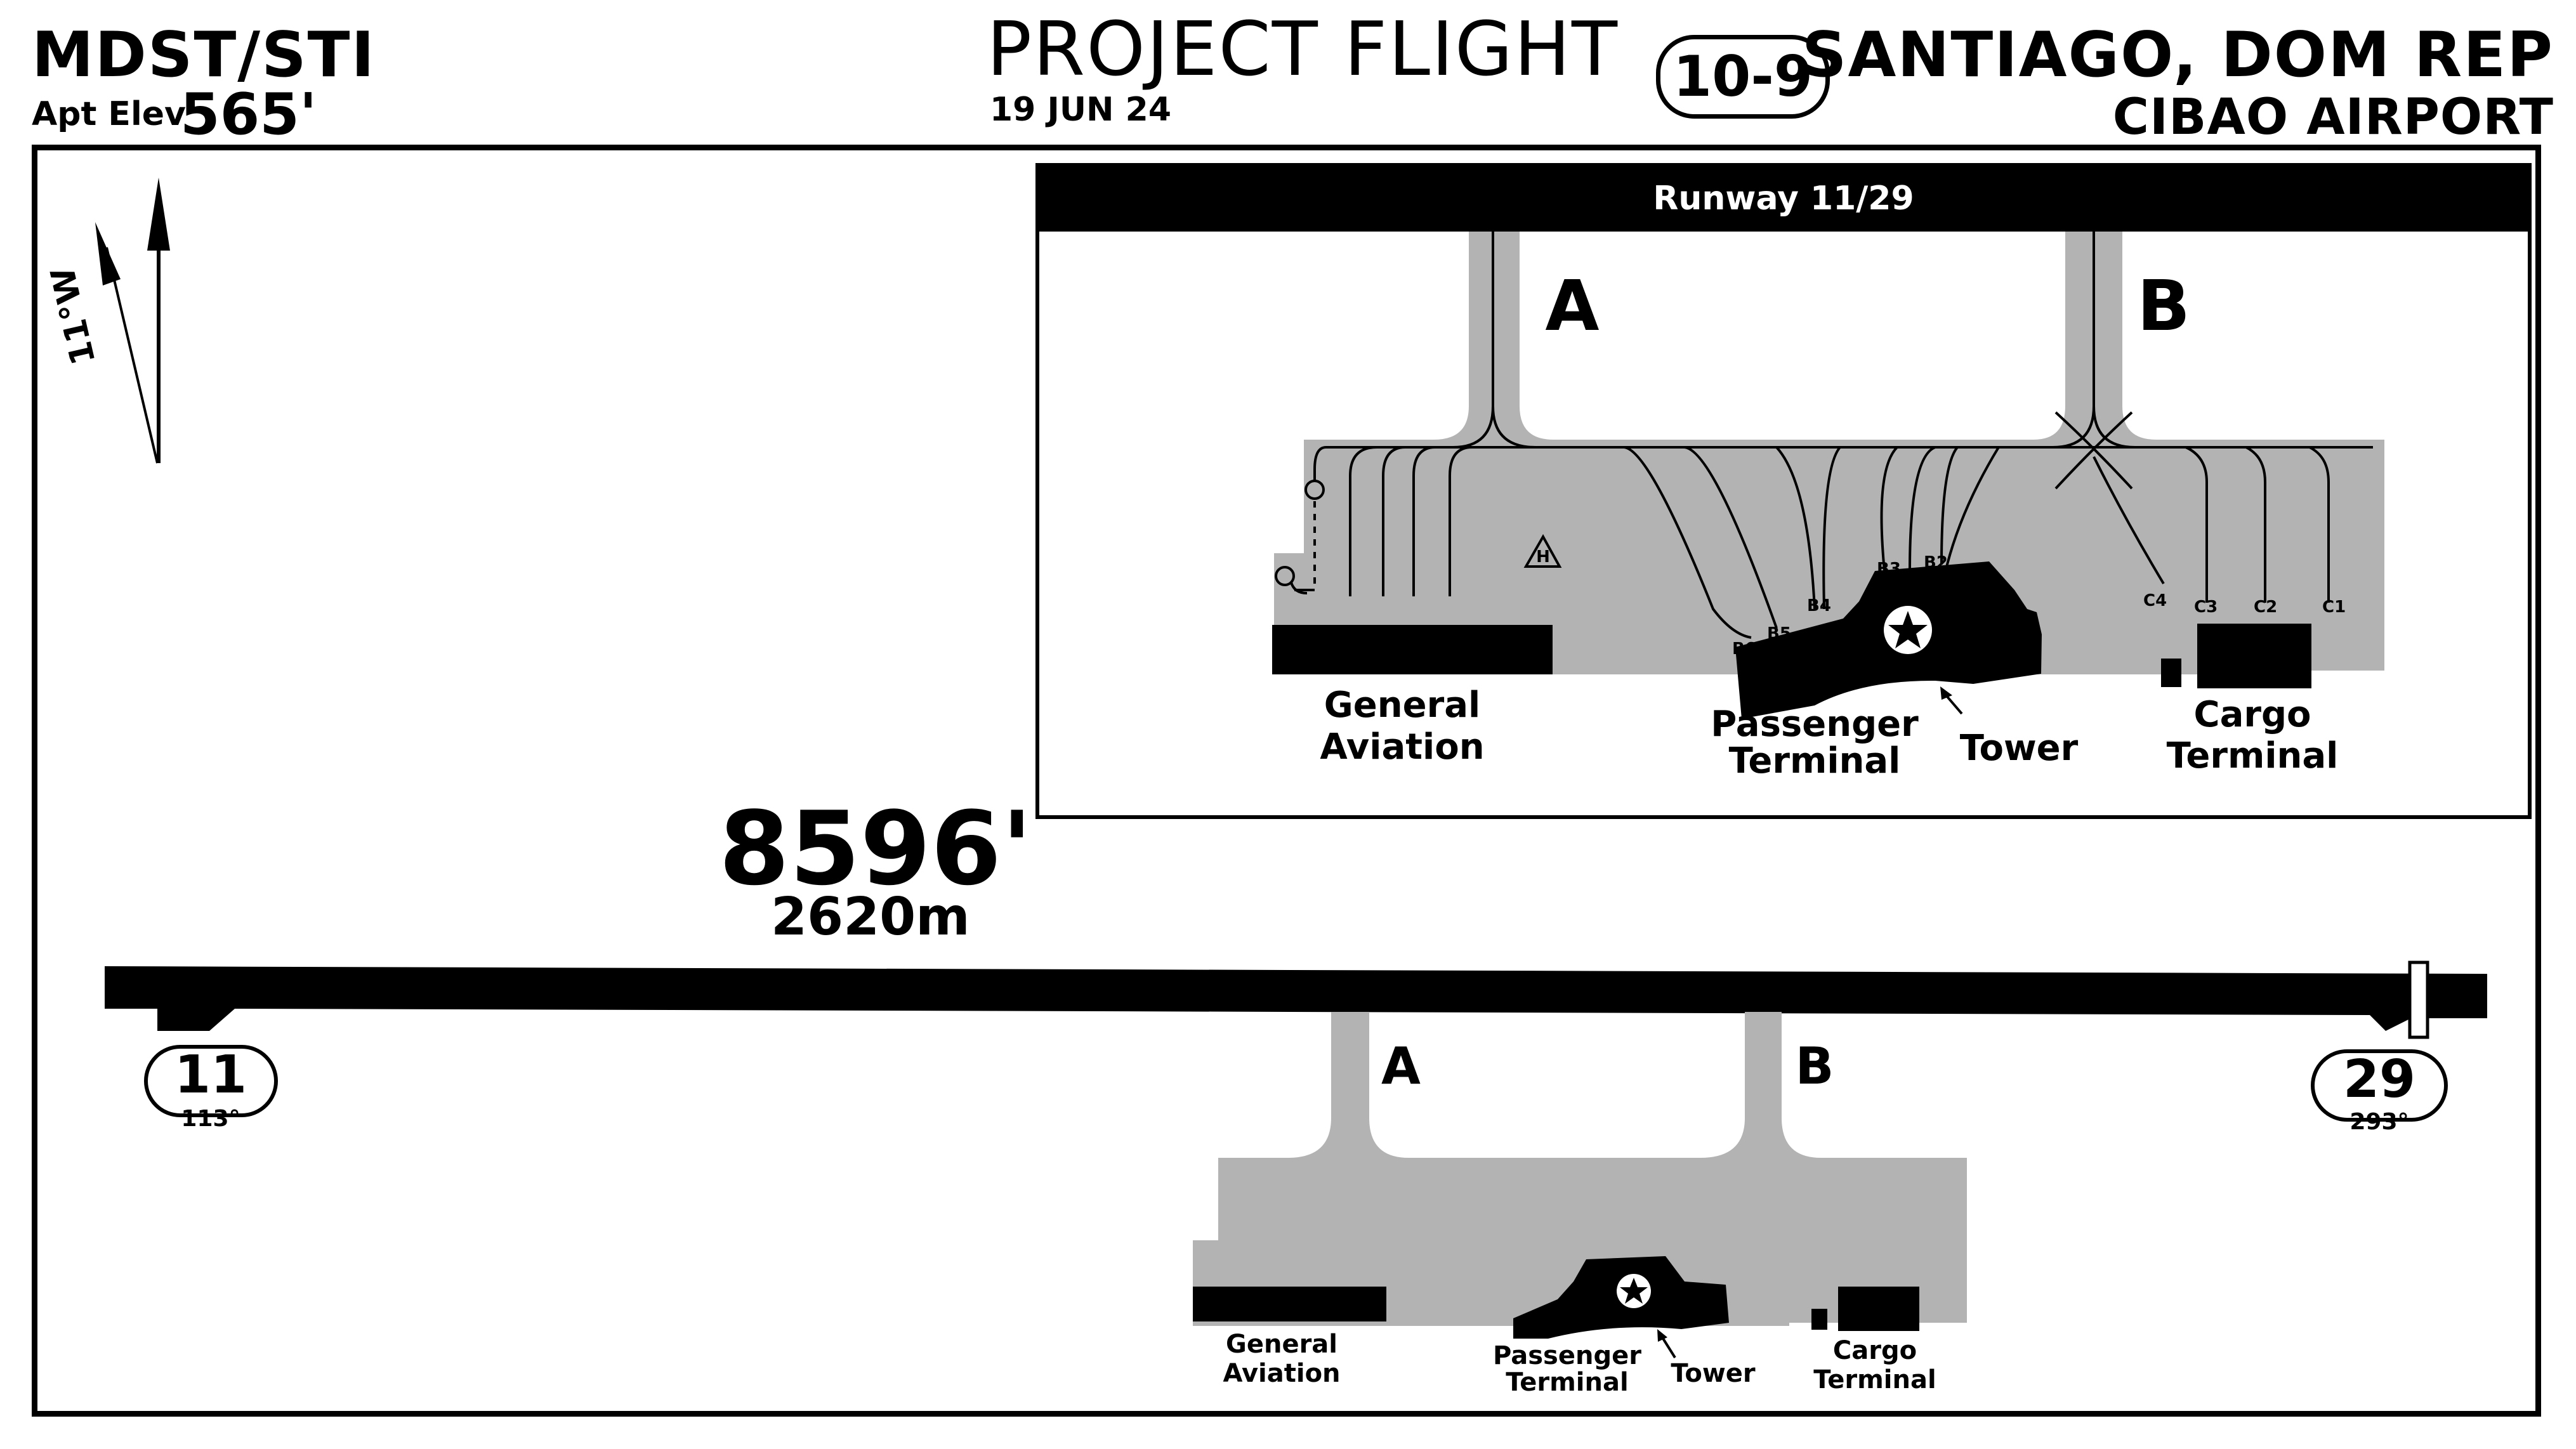 This screenshot has width=2576, height=1449. Describe the element at coordinates (1815, 1066) in the screenshot. I see `main-taxiway-b-label: B` at that location.